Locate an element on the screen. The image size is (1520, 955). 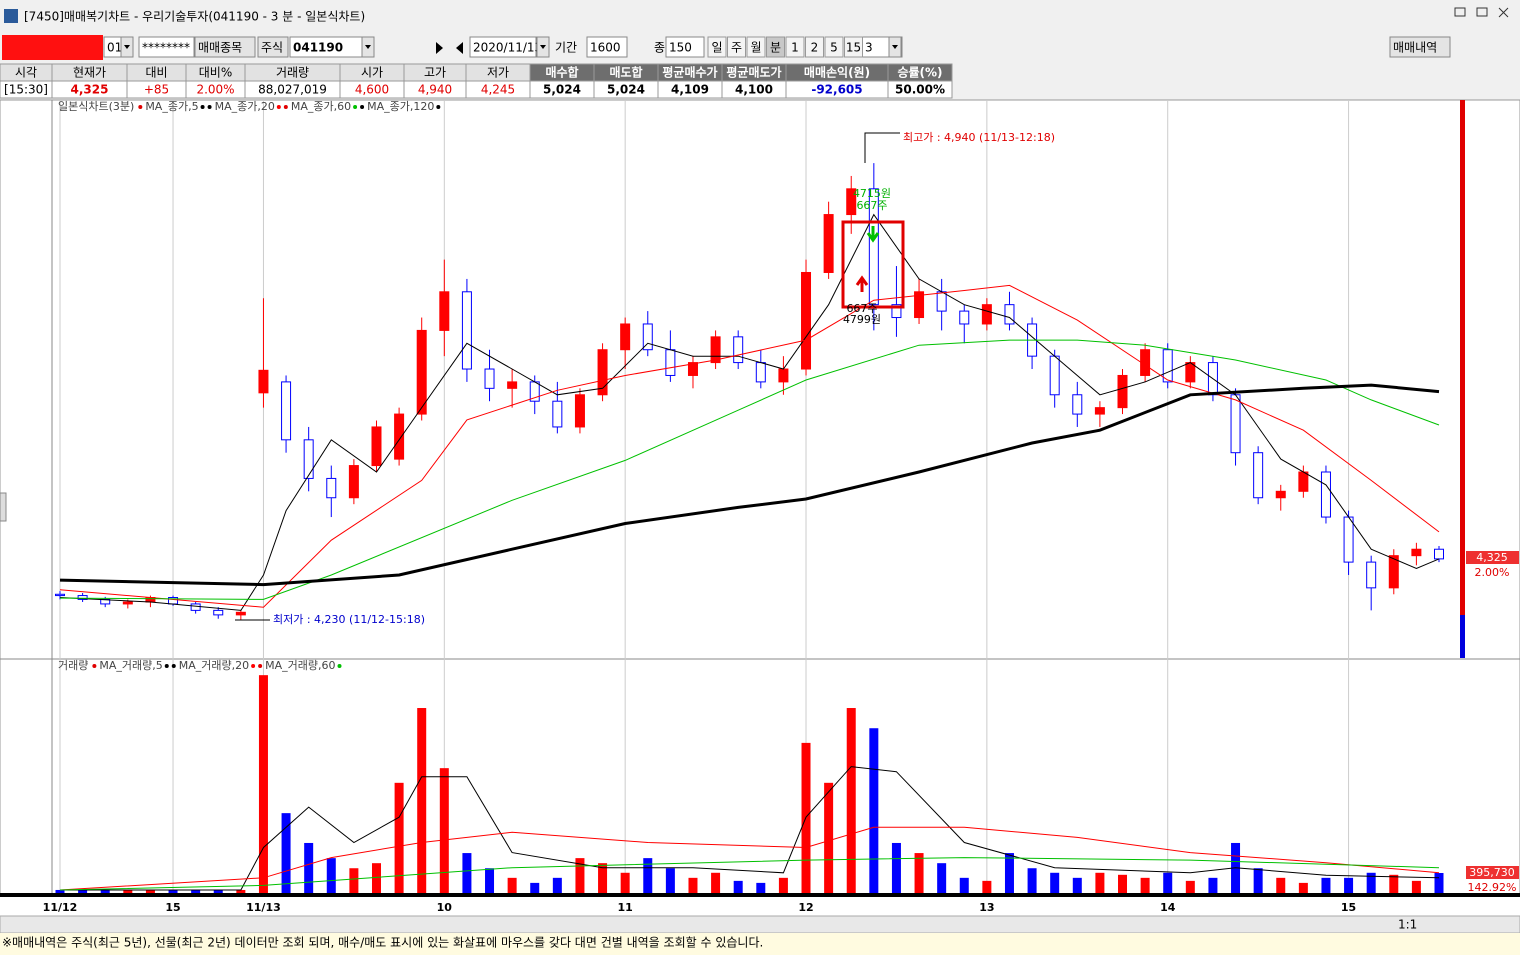
maximize is located at coordinates (1482, 12).